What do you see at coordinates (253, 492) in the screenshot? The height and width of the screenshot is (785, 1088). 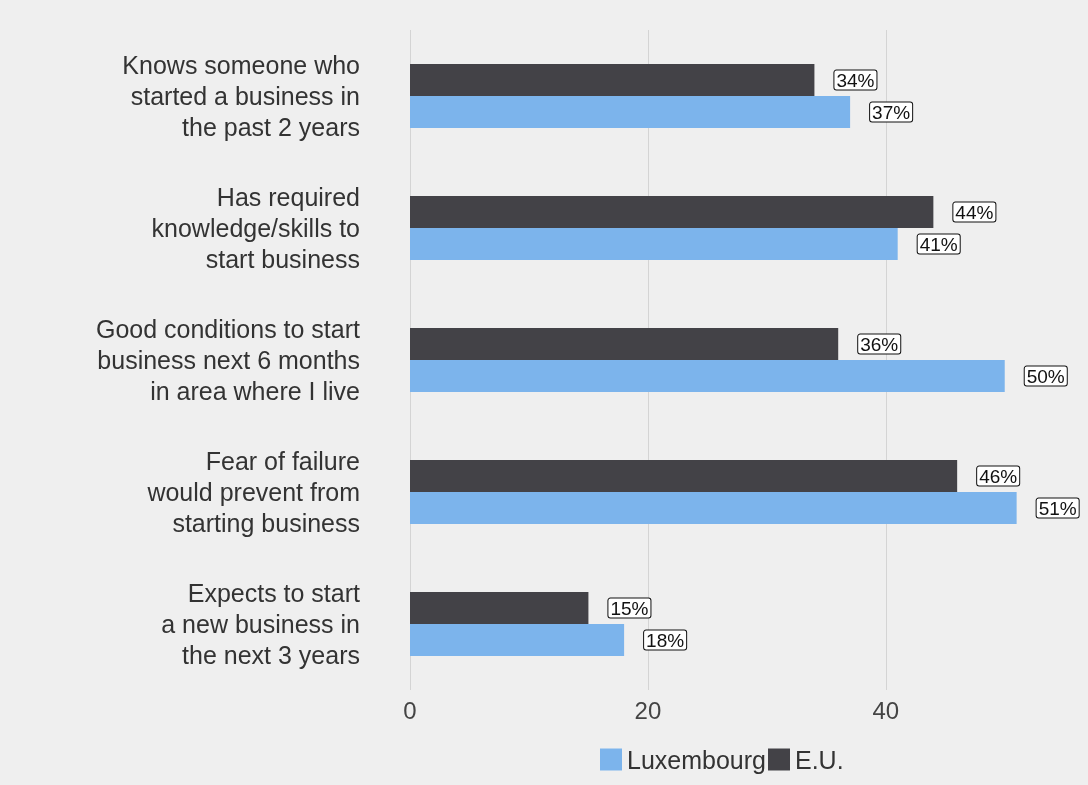 I see `y-tick-label: Fear of failure would prevent from starting business` at bounding box center [253, 492].